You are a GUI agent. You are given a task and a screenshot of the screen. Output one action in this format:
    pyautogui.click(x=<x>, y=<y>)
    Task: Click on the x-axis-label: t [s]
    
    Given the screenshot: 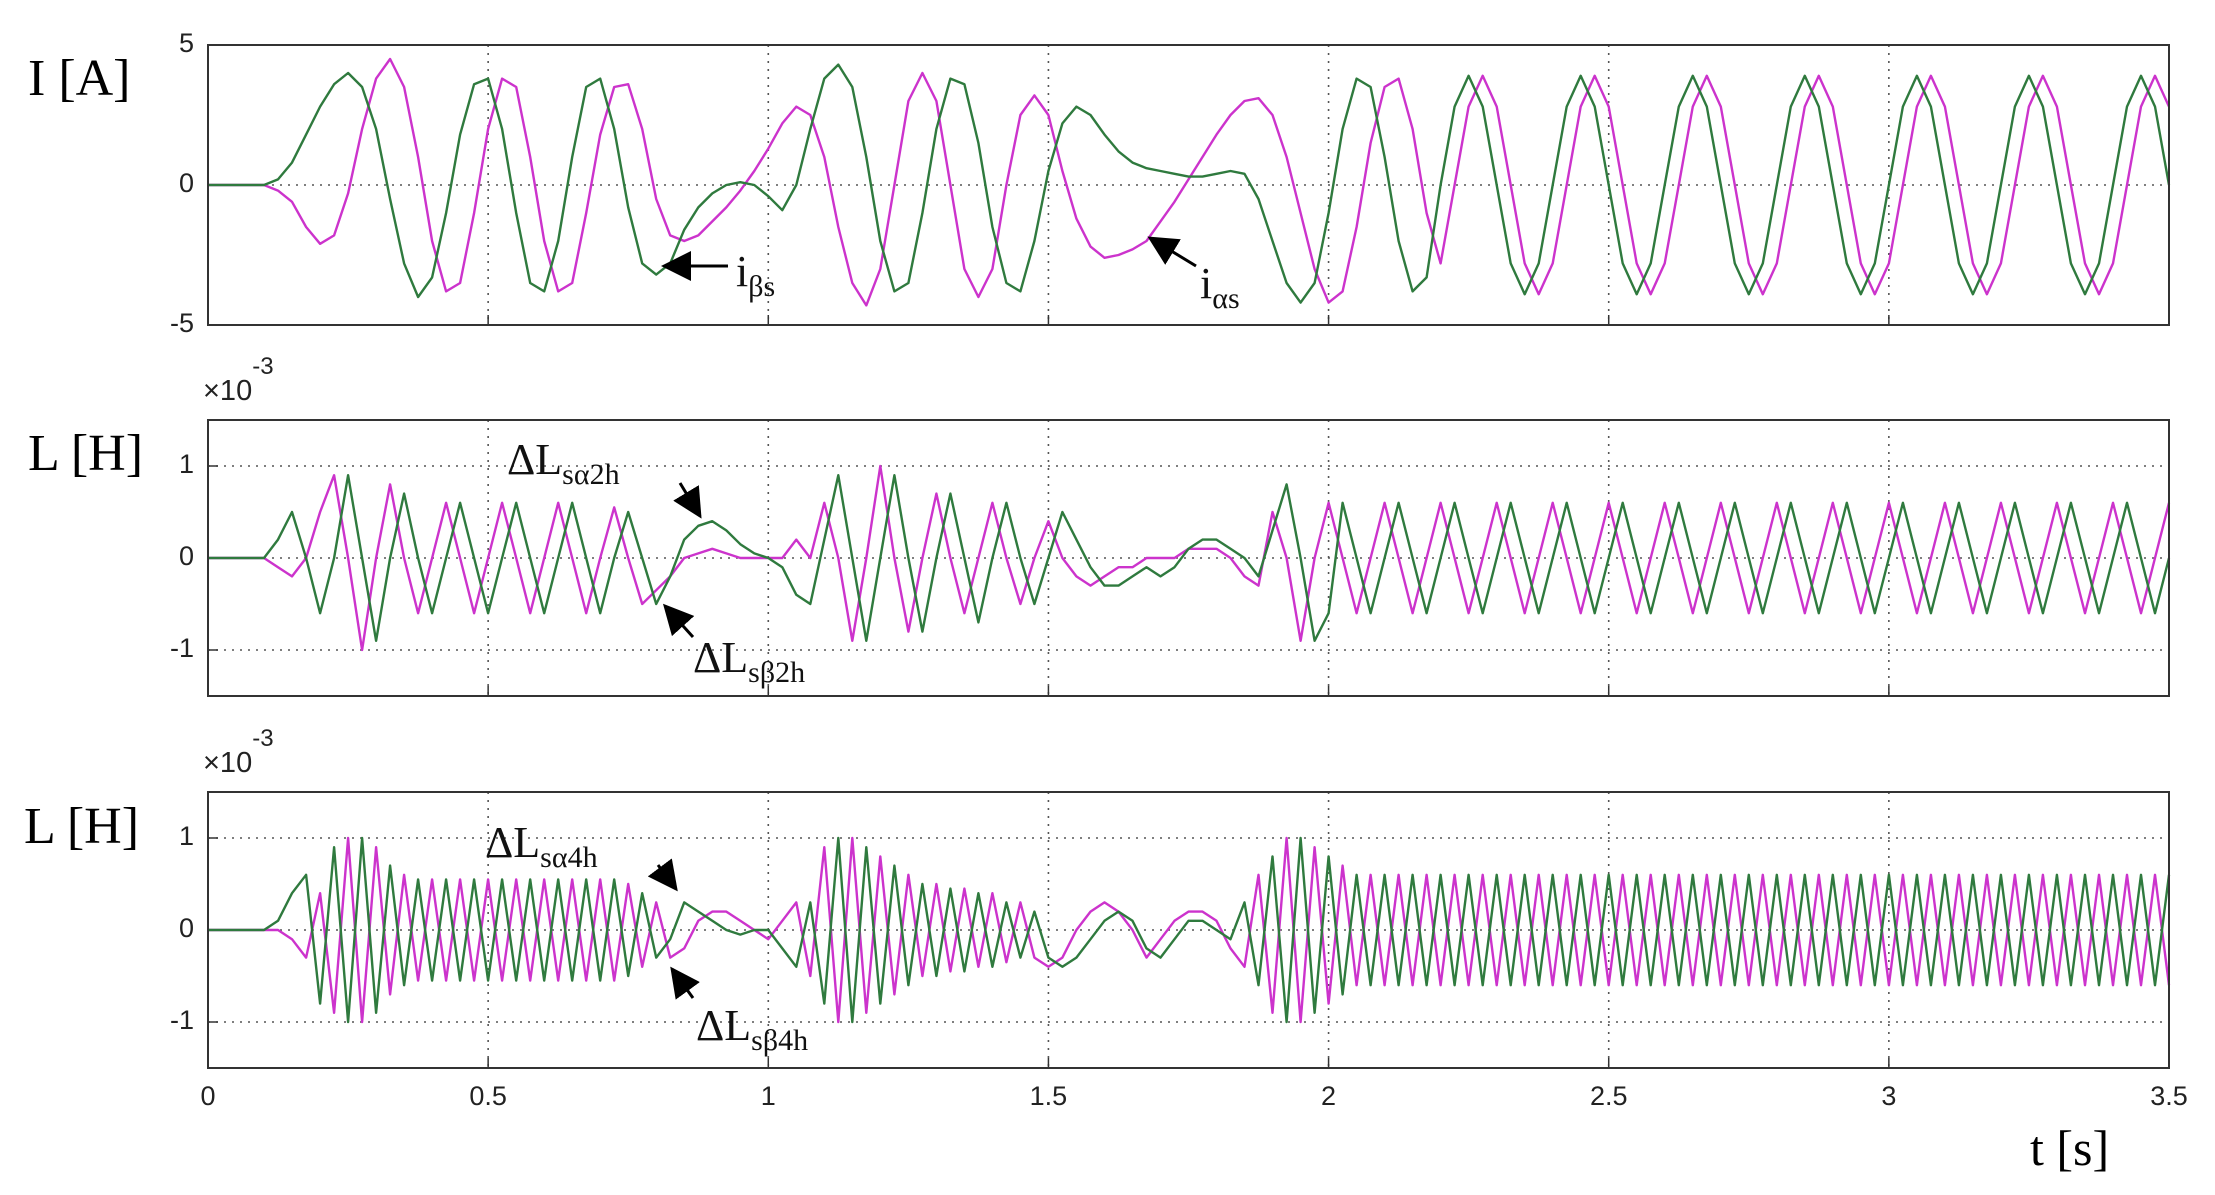 What is the action you would take?
    pyautogui.click(x=2069, y=1148)
    